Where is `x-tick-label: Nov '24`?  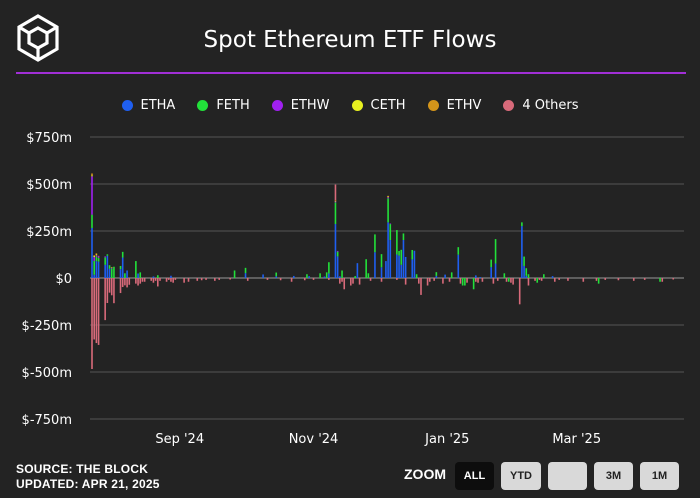
x-tick-label: Nov '24 is located at coordinates (314, 439).